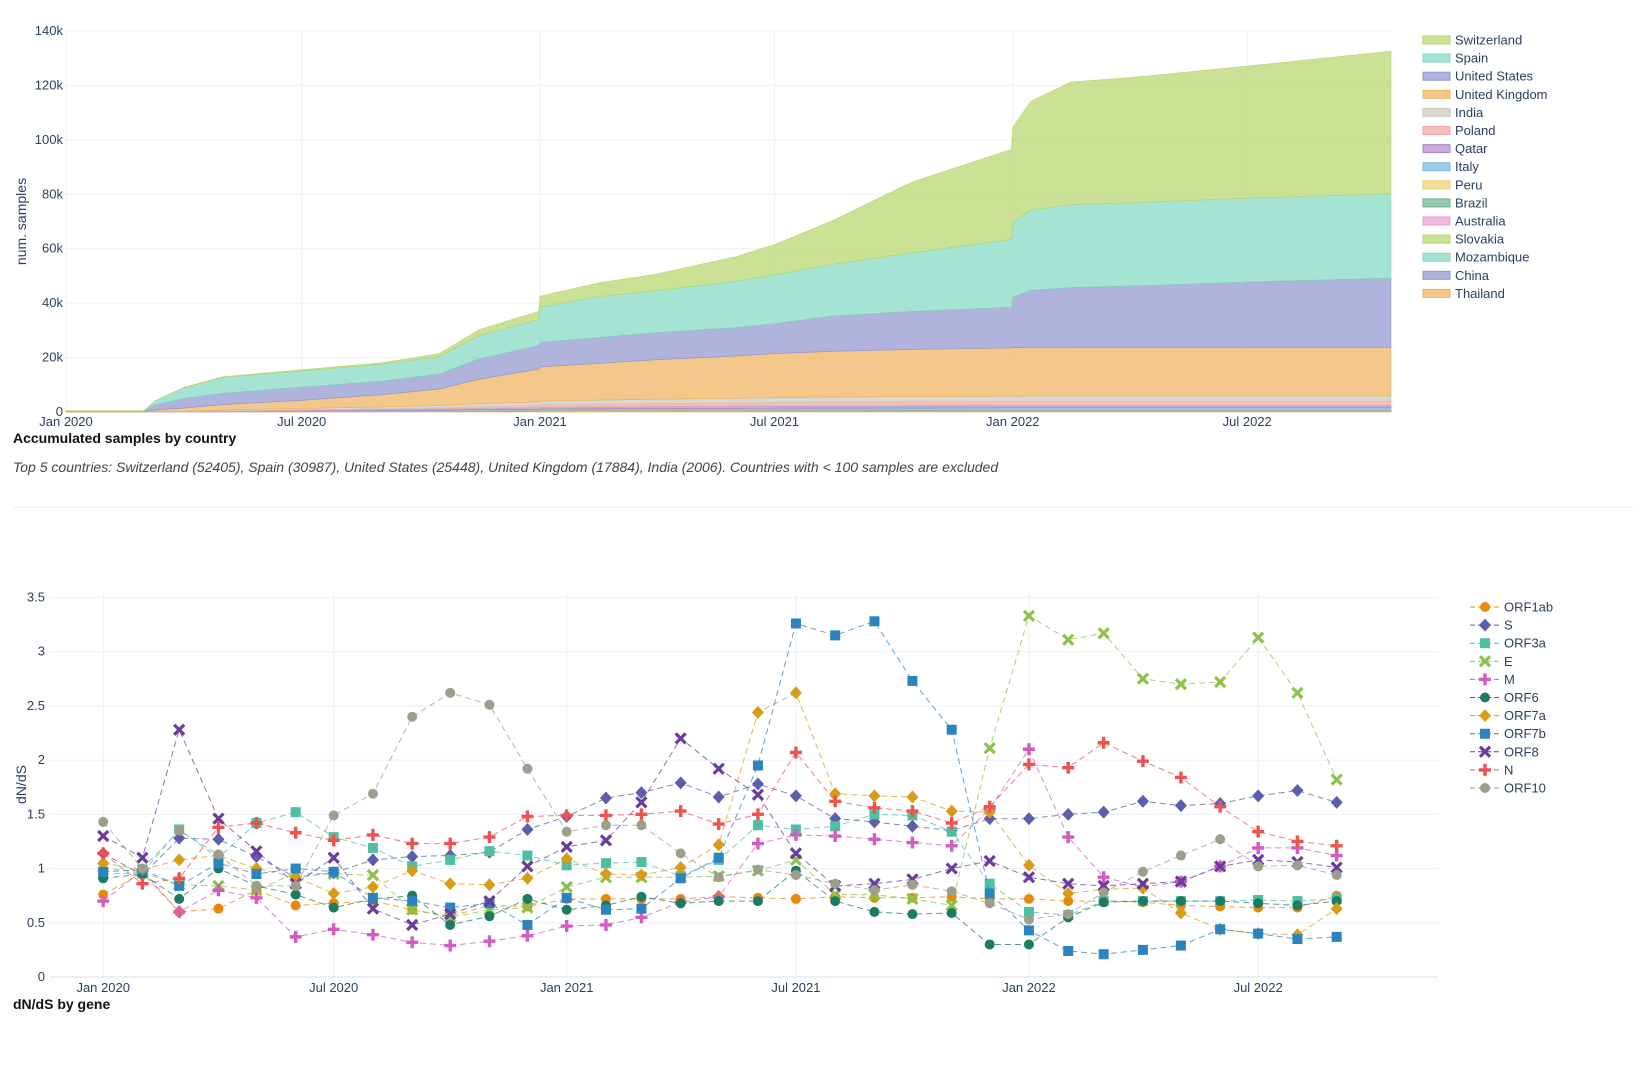 The height and width of the screenshot is (1076, 1646). What do you see at coordinates (1475, 130) in the screenshot?
I see `legend-label-poland: Poland` at bounding box center [1475, 130].